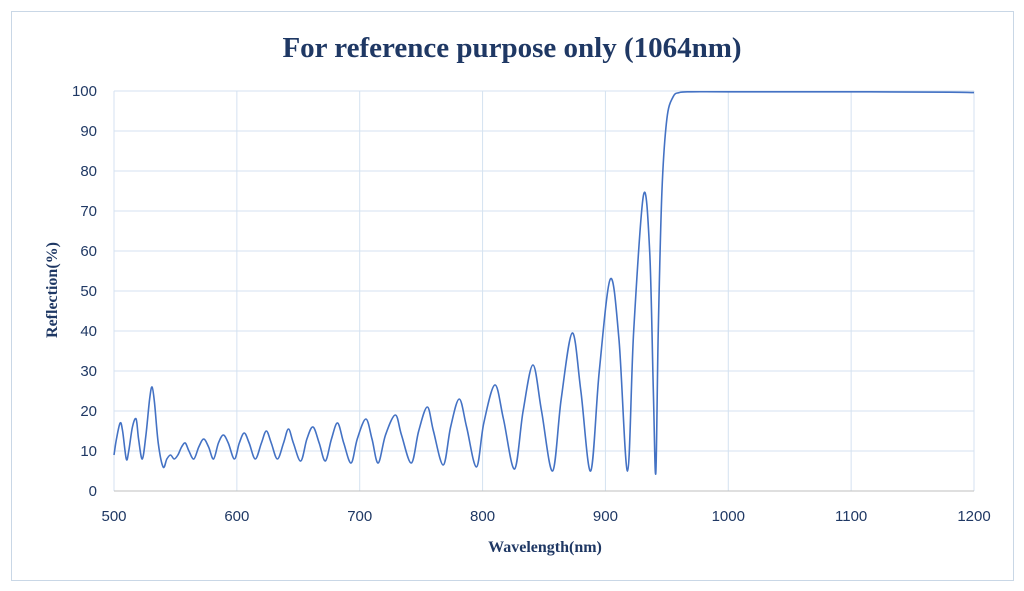 The width and height of the screenshot is (1024, 591). I want to click on y-tick-label: 20, so click(88, 411).